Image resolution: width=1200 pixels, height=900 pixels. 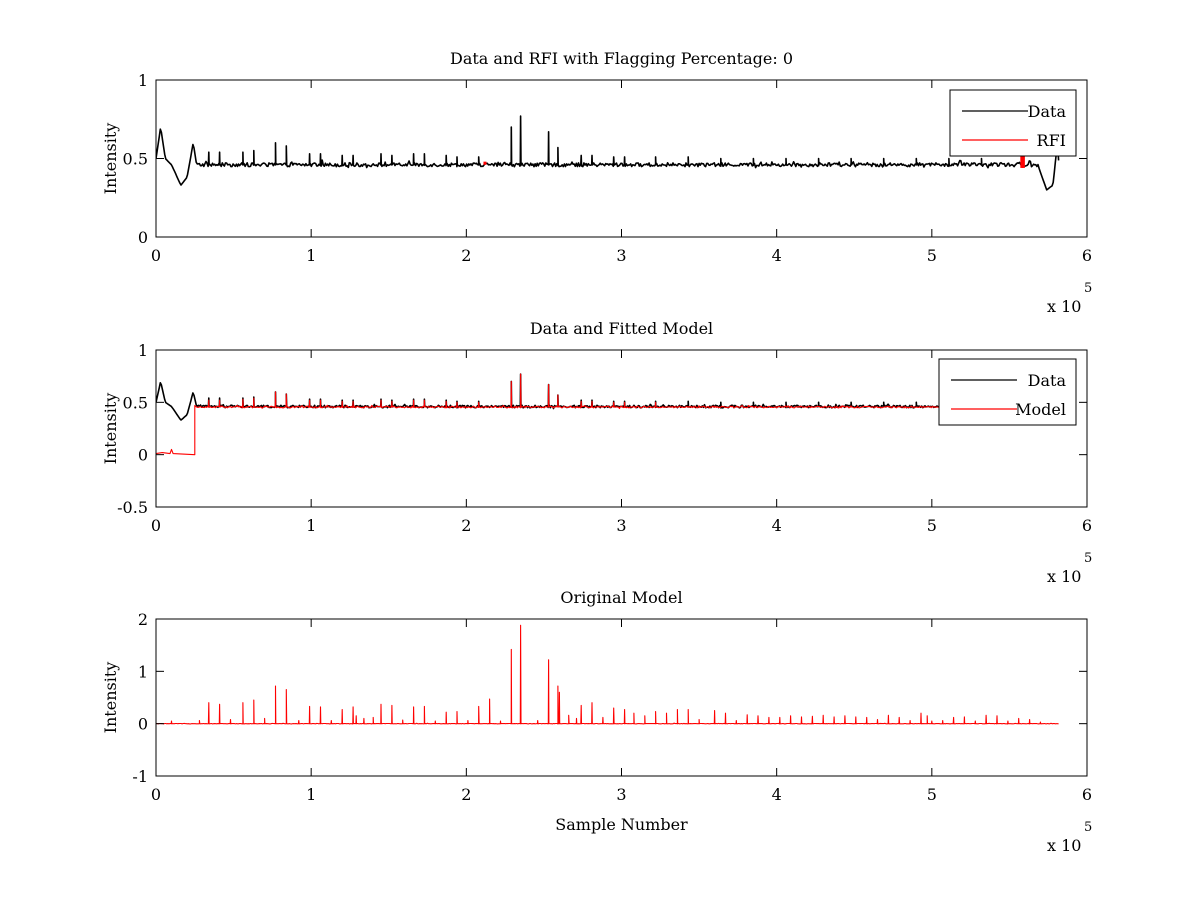 I want to click on chart-title: Data and Fitted Model, so click(x=621, y=328).